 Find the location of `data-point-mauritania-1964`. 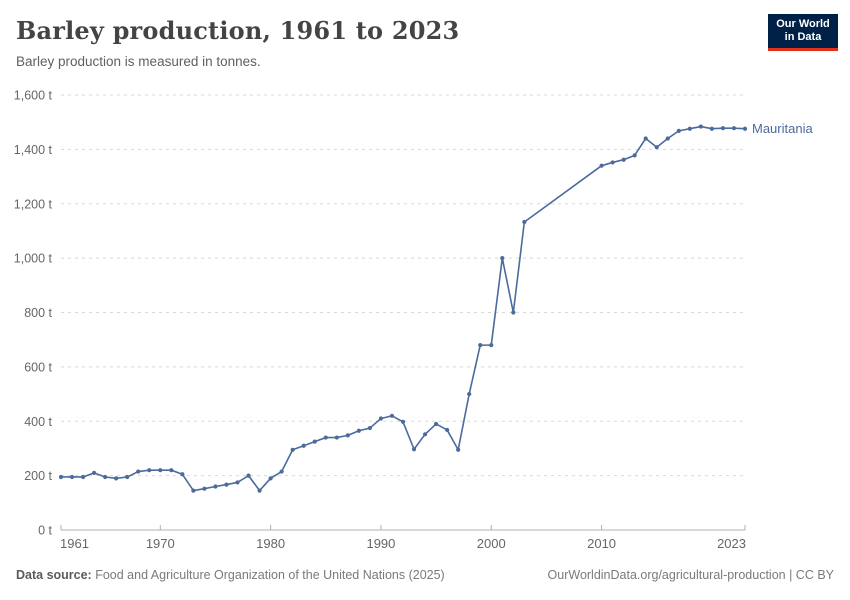

data-point-mauritania-1964 is located at coordinates (94, 473).